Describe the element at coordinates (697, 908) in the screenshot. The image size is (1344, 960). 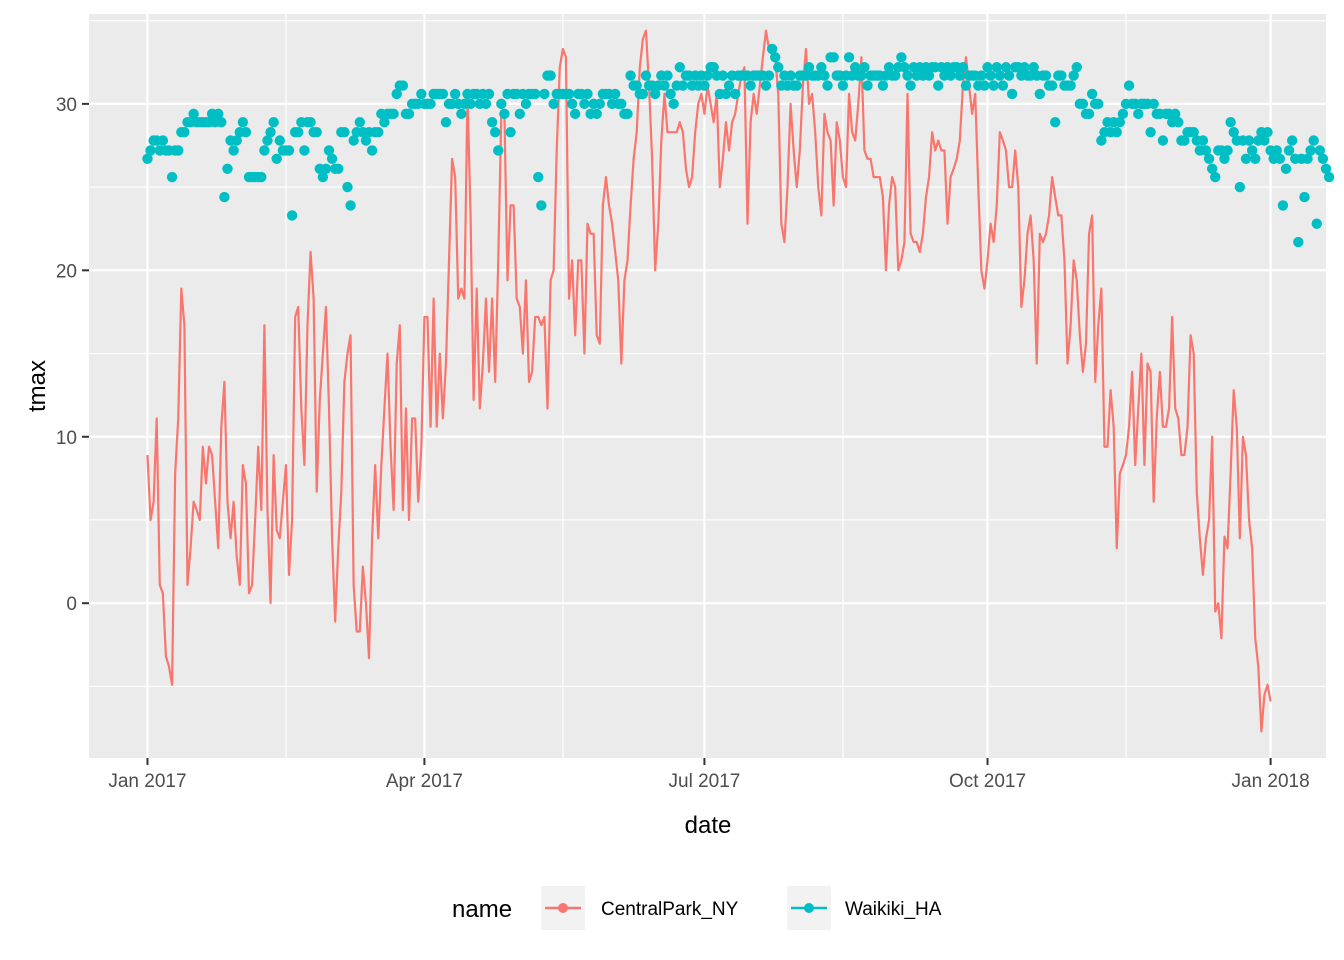
I see `legend: name CentralPark_NY Waikiki_HA` at that location.